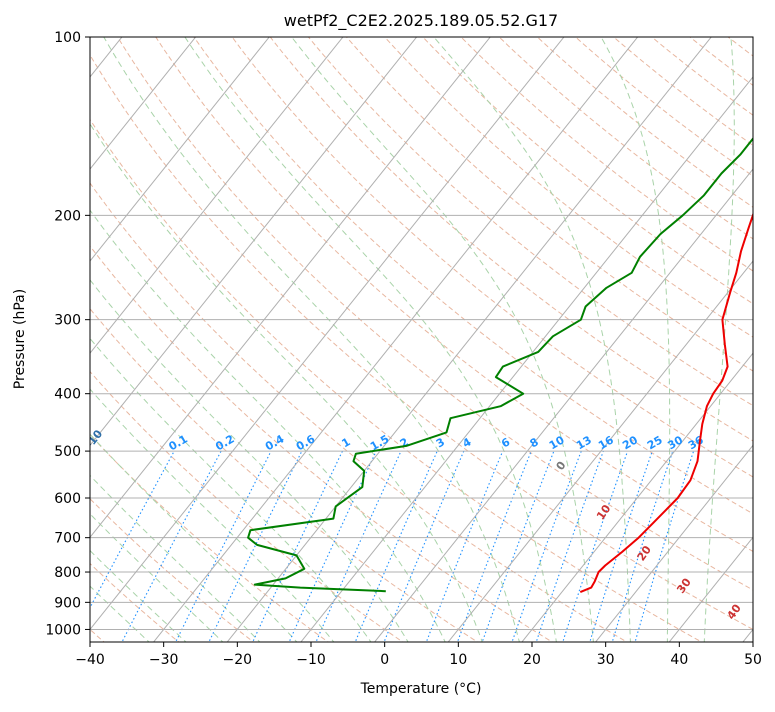  Describe the element at coordinates (67, 539) in the screenshot. I see `y-tick-label: 700` at that location.